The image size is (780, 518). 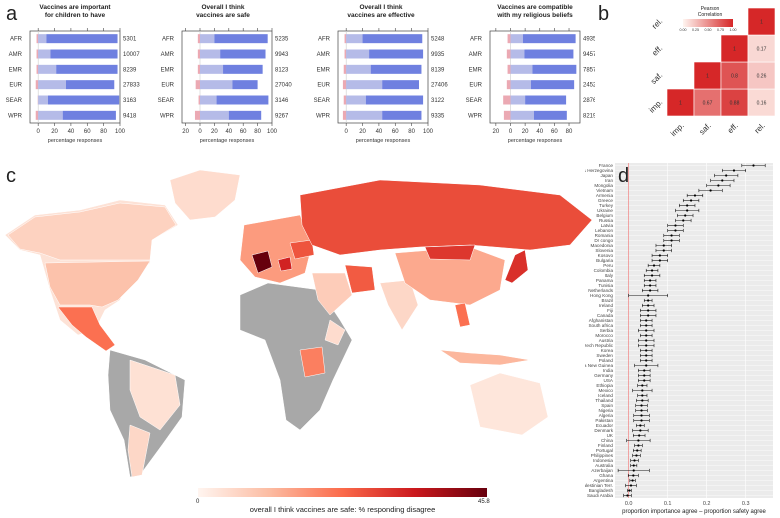 What do you see at coordinates (15, 86) in the screenshot?
I see `region-label: EUR` at bounding box center [15, 86].